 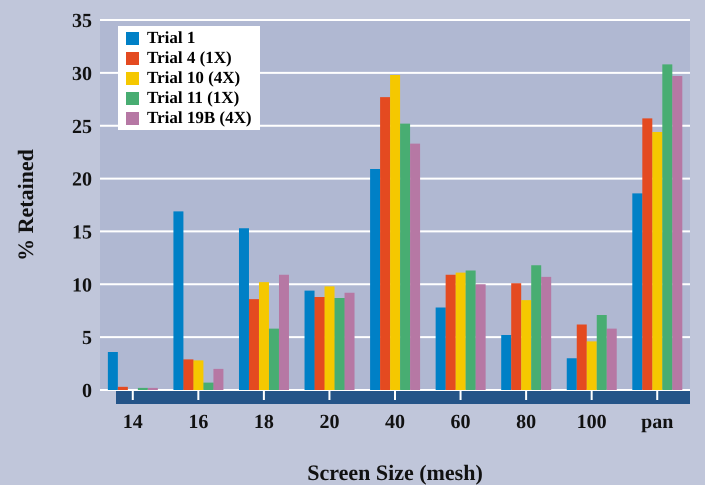 I want to click on legend-label: Trial 11 (1X), so click(x=193, y=98).